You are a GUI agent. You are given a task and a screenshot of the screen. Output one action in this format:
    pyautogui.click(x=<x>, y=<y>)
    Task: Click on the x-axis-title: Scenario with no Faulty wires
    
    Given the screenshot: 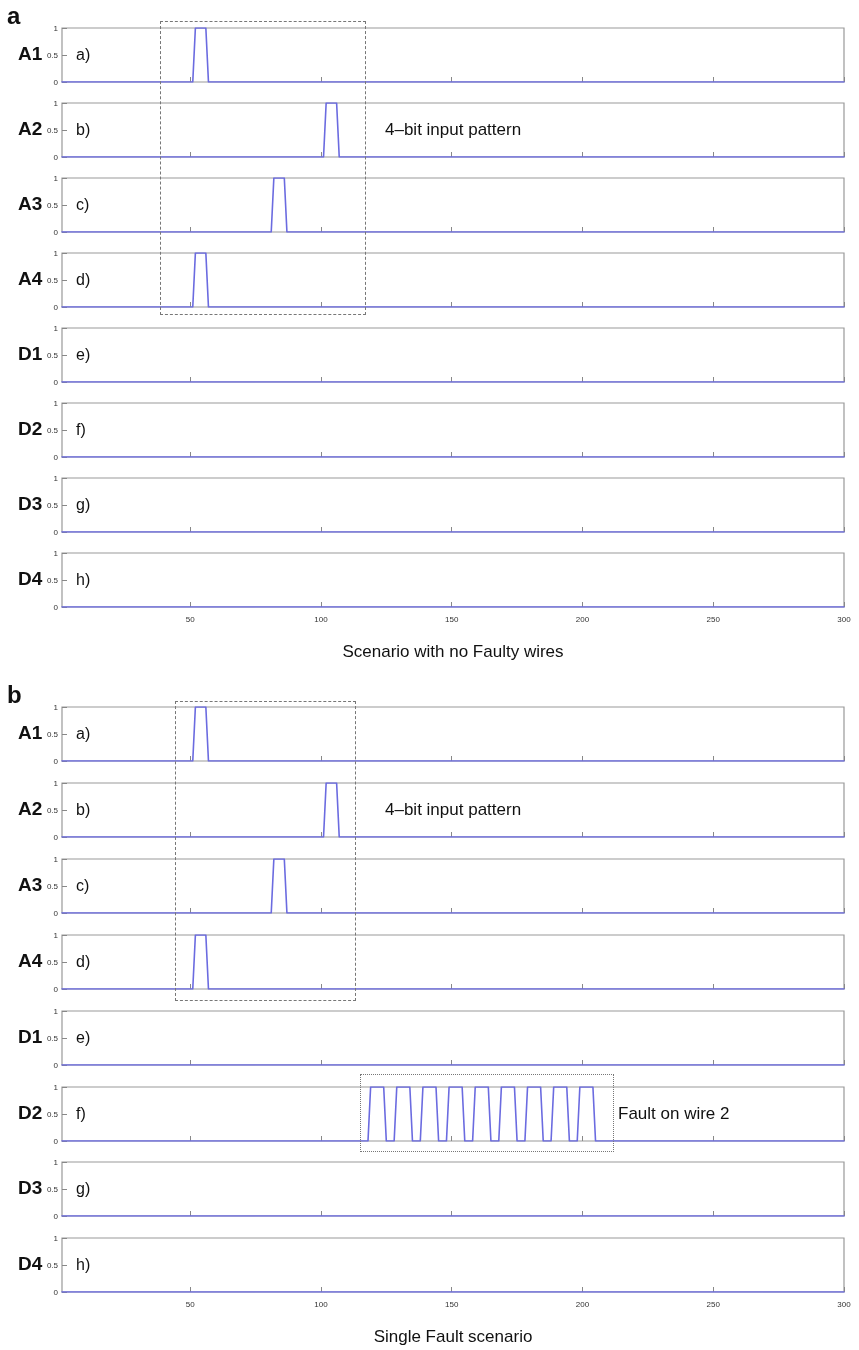 What is the action you would take?
    pyautogui.click(x=453, y=651)
    